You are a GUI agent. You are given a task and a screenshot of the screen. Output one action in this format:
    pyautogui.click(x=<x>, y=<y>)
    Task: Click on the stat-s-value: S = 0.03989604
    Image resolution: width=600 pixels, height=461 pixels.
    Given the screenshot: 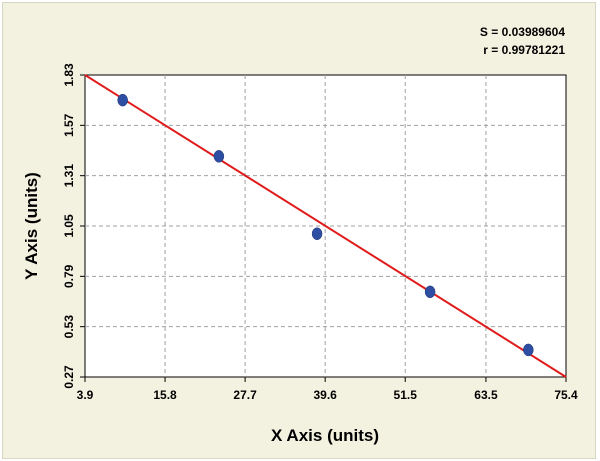 What is the action you would take?
    pyautogui.click(x=522, y=32)
    